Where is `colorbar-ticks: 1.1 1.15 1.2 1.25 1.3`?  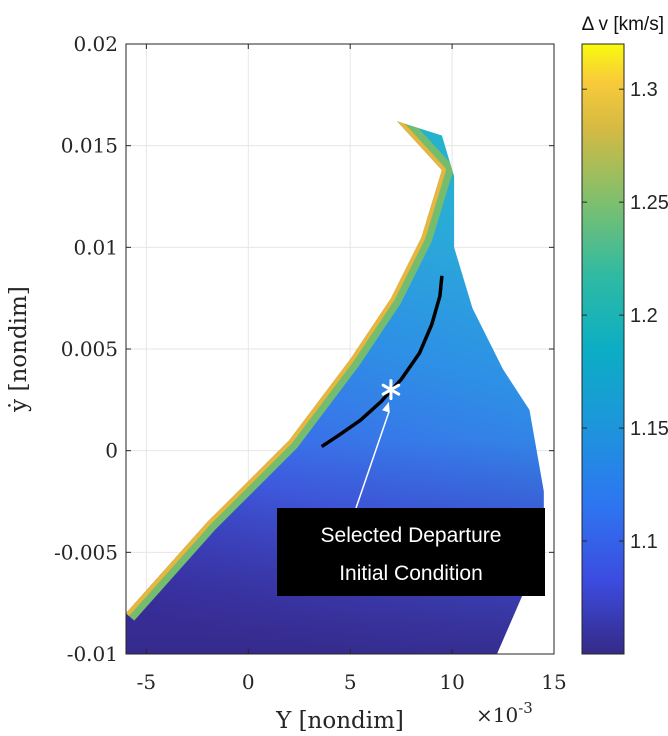 colorbar-ticks: 1.1 1.15 1.2 1.25 1.3 is located at coordinates (625, 316).